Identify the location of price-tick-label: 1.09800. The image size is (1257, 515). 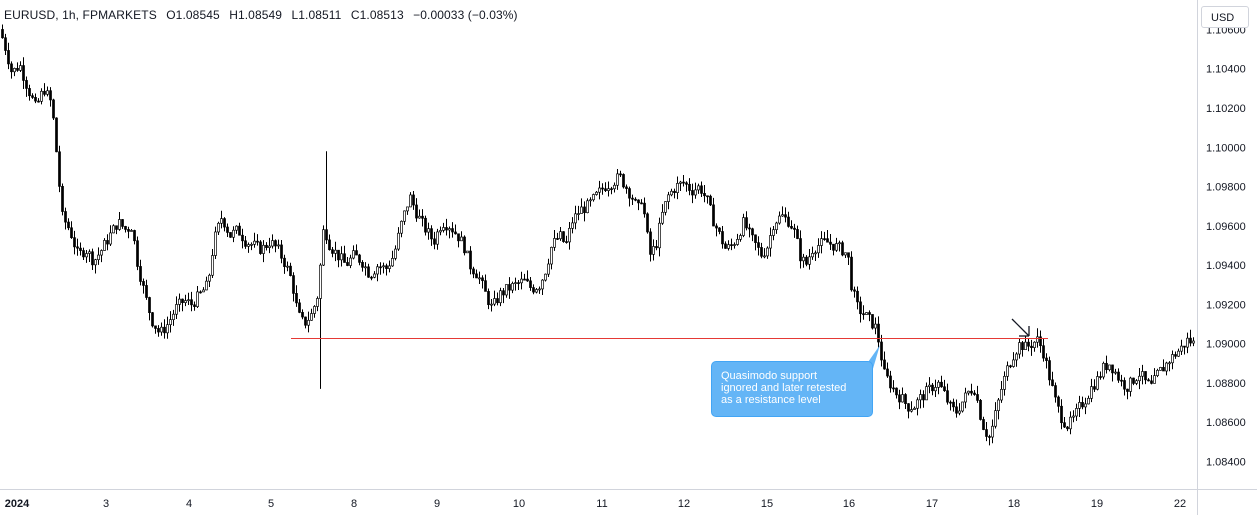
(1226, 188).